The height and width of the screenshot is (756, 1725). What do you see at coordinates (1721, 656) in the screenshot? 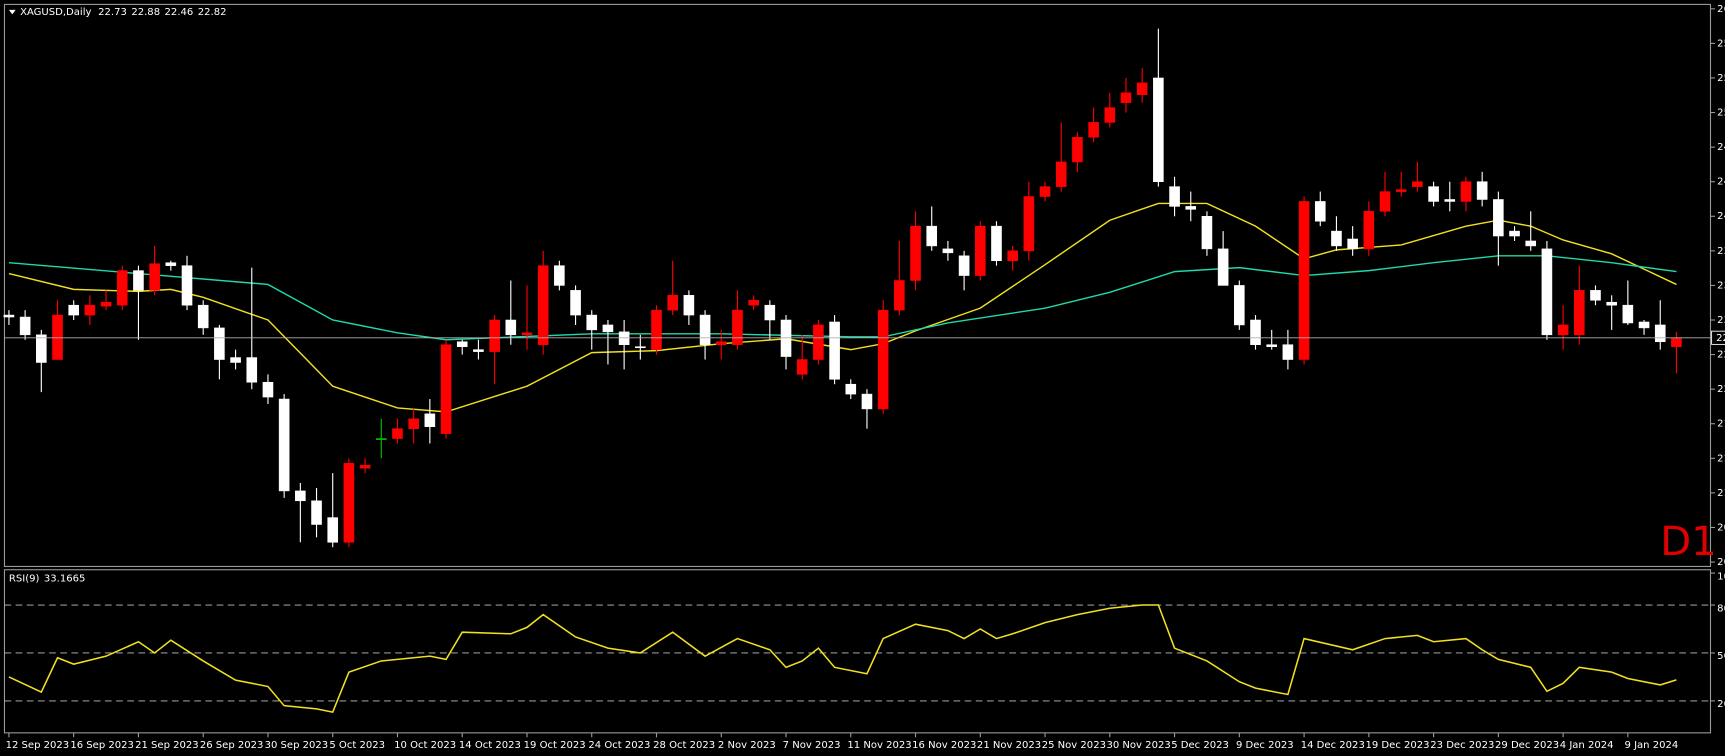
I see `rsi-tick-label: 50` at bounding box center [1721, 656].